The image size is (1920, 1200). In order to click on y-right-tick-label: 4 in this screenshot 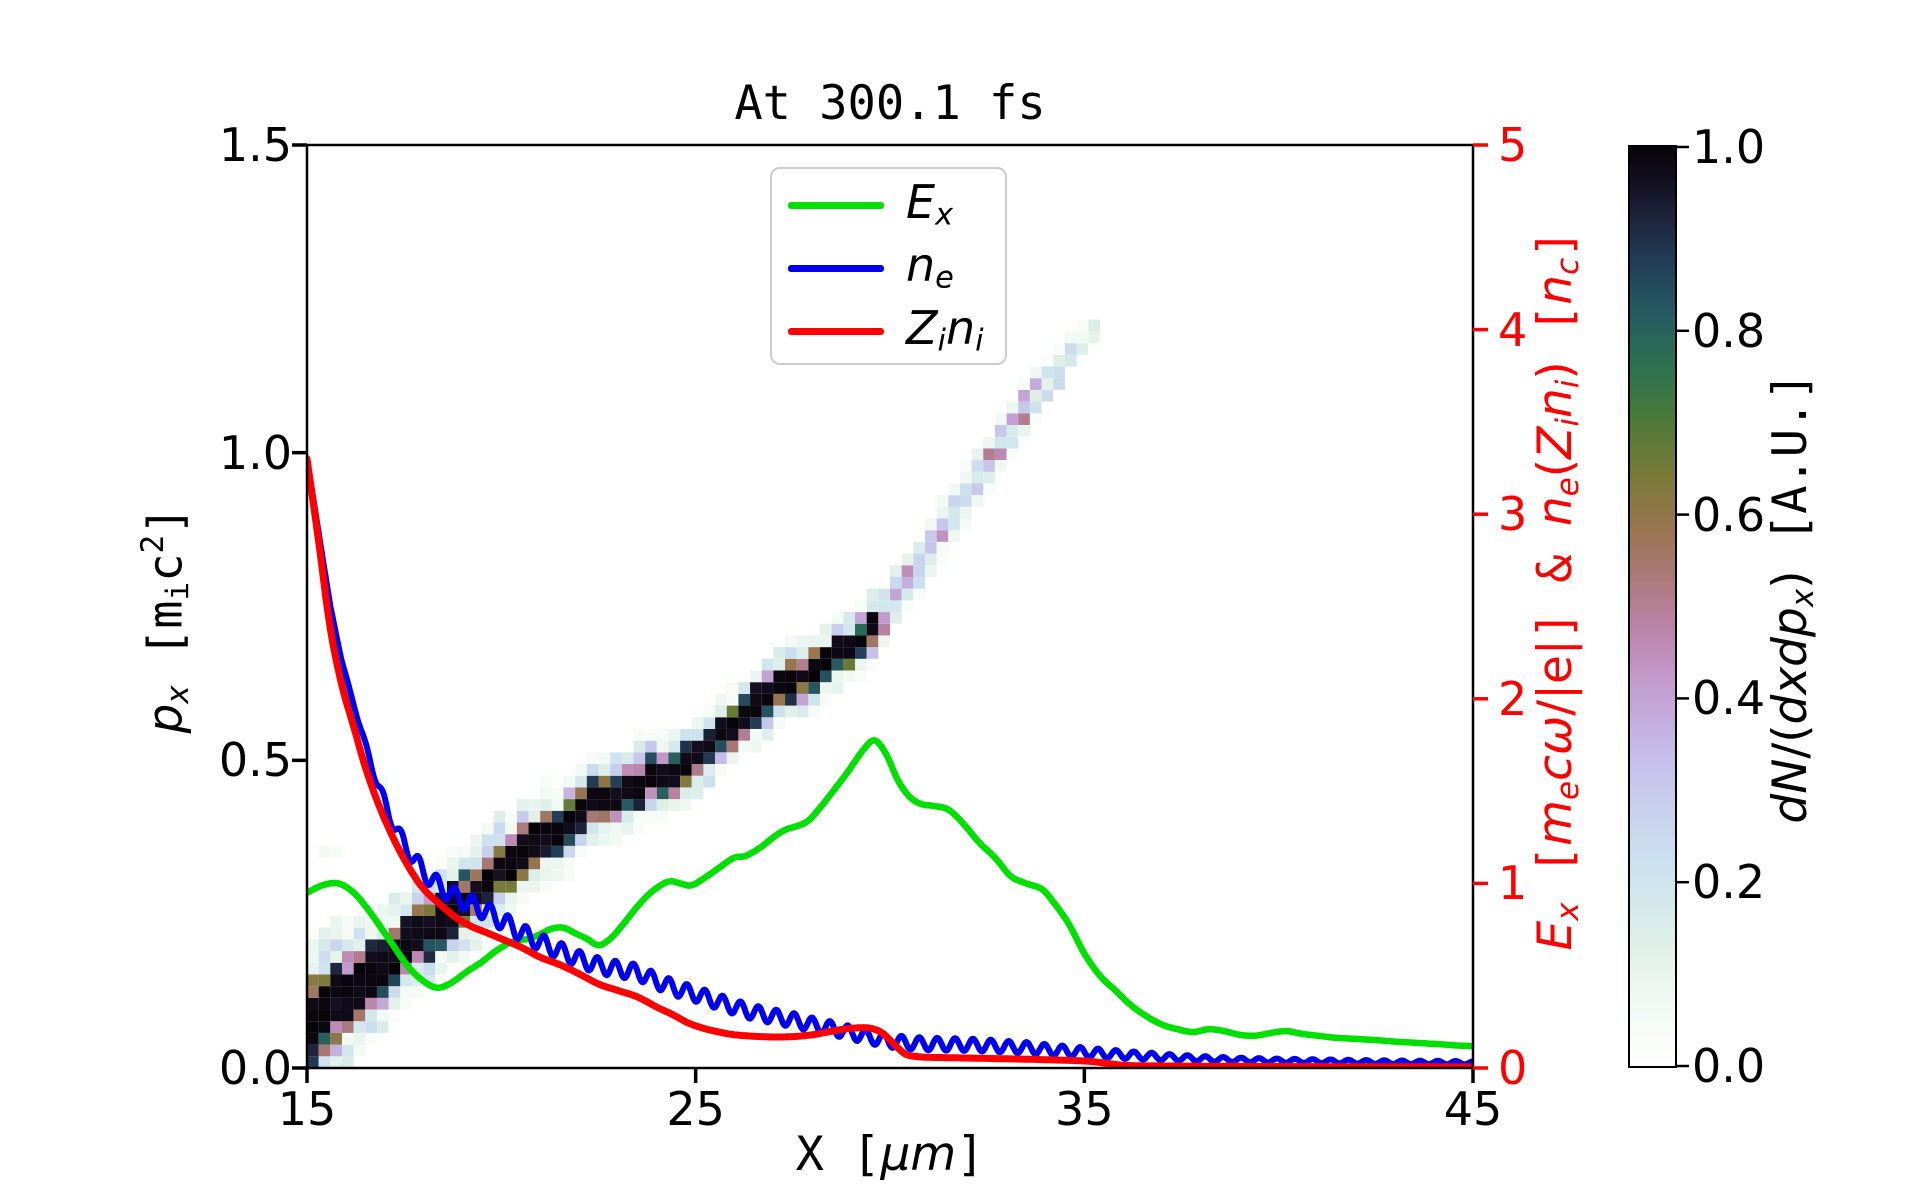, I will do `click(1513, 329)`.